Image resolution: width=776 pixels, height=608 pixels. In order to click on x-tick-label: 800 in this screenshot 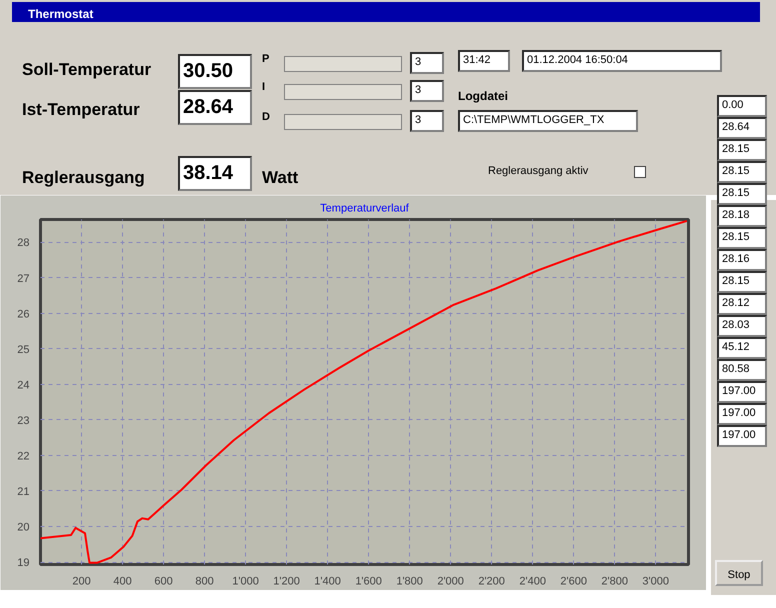, I will do `click(204, 582)`.